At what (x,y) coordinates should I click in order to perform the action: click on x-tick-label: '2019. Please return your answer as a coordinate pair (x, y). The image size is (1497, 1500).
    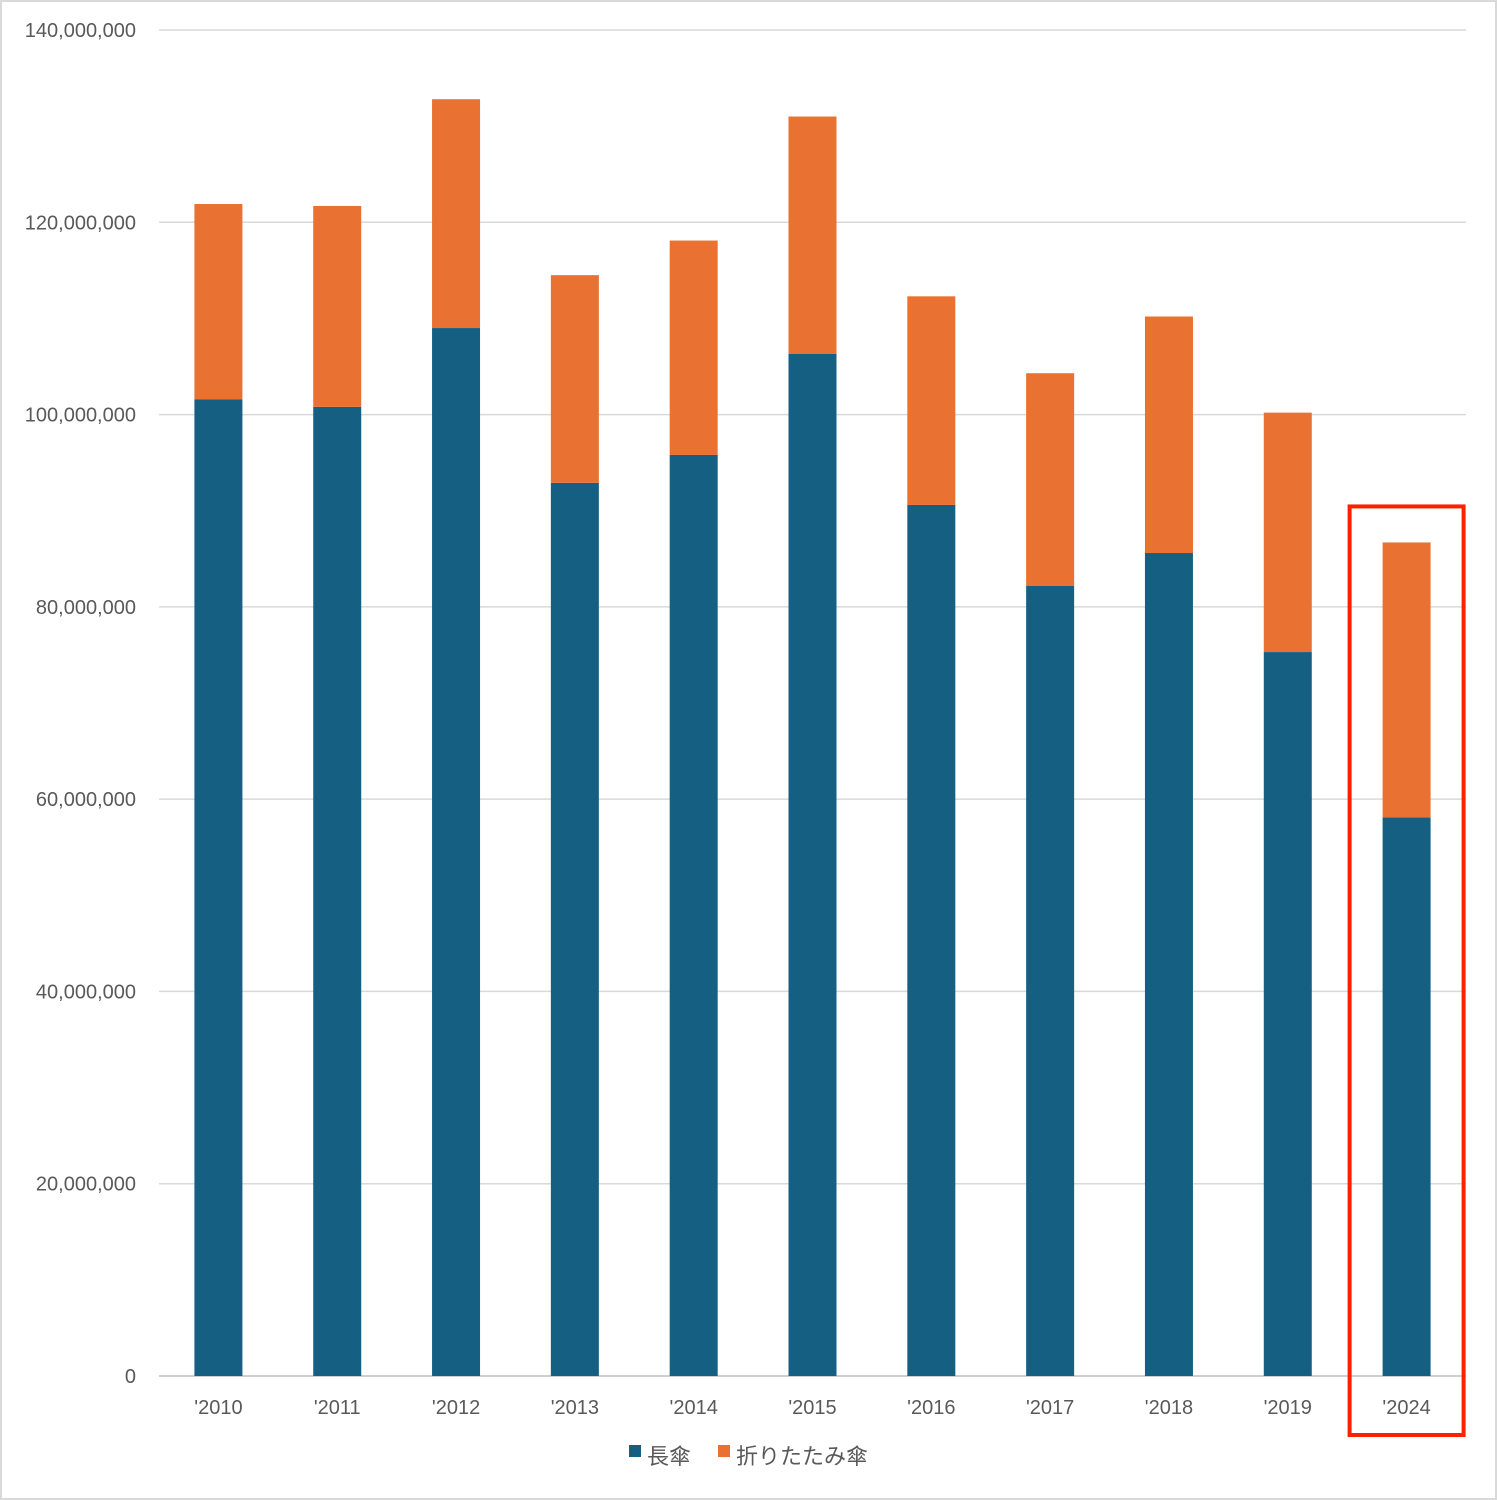
    Looking at the image, I should click on (1288, 1408).